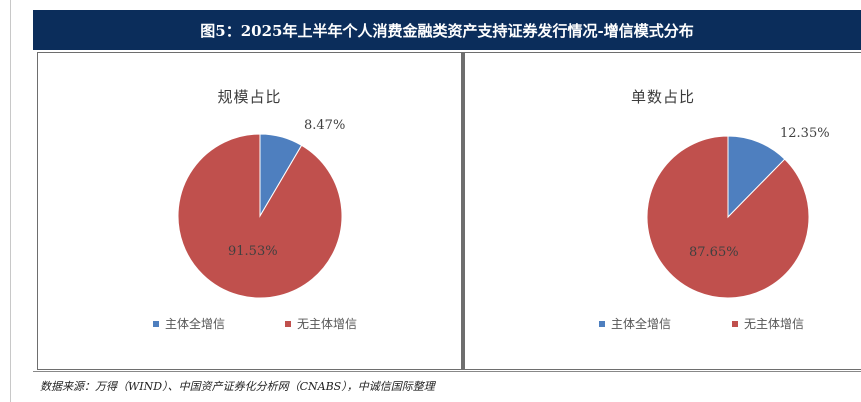 The width and height of the screenshot is (861, 402). I want to click on pie-data-label: 87.65%, so click(714, 252).